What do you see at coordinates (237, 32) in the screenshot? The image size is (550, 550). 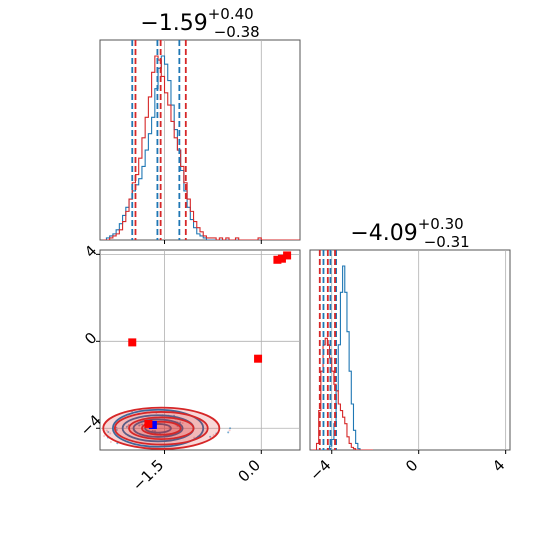 I see `marginal-x-title-minus: −0.38` at bounding box center [237, 32].